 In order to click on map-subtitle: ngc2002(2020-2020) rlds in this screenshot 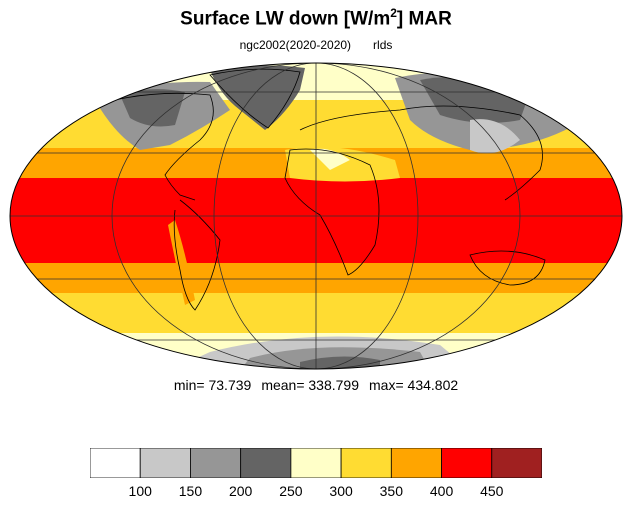, I will do `click(316, 45)`.